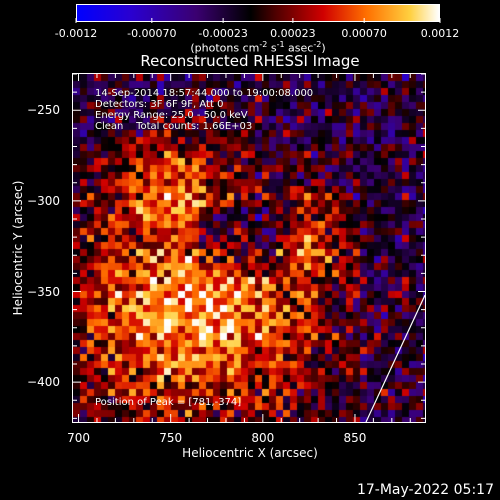  I want to click on x-tick-label: 700, so click(78, 438).